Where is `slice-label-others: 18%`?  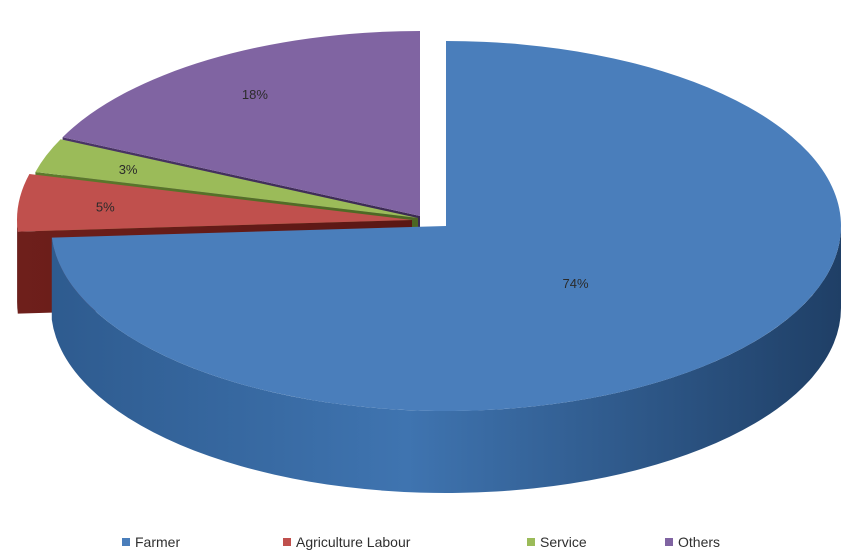 slice-label-others: 18% is located at coordinates (255, 94).